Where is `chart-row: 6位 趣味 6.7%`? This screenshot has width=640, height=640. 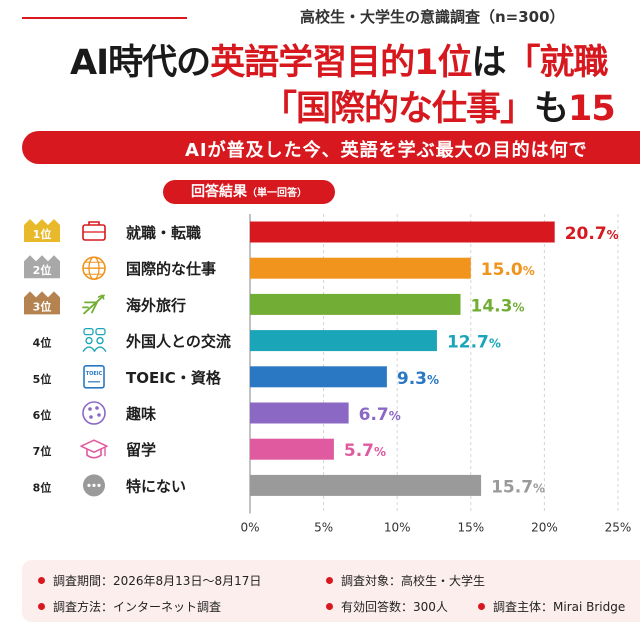 chart-row: 6位 趣味 6.7% is located at coordinates (217, 413).